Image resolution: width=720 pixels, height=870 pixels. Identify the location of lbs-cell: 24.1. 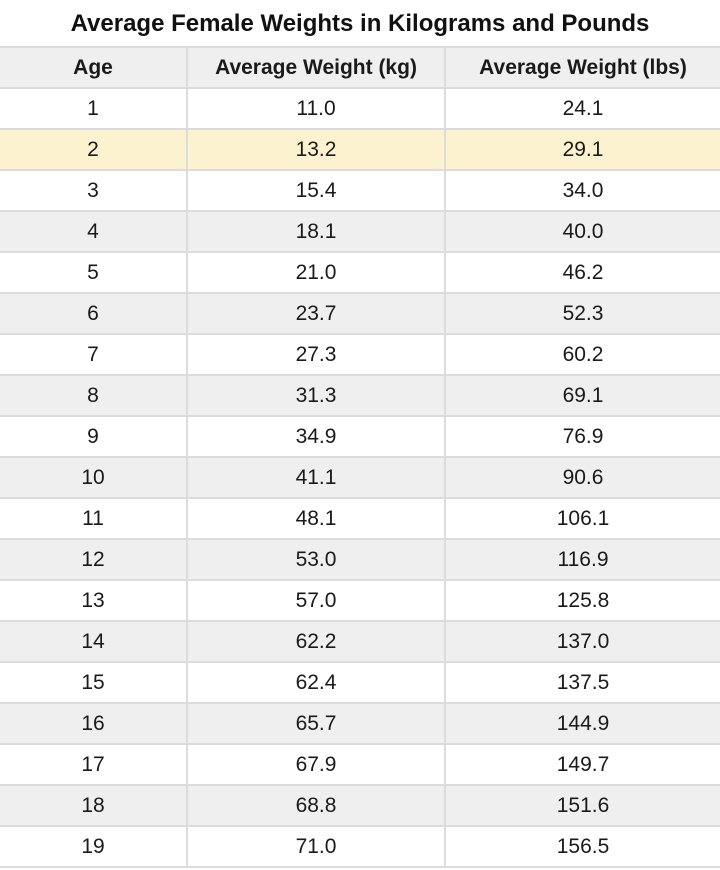
(582, 108).